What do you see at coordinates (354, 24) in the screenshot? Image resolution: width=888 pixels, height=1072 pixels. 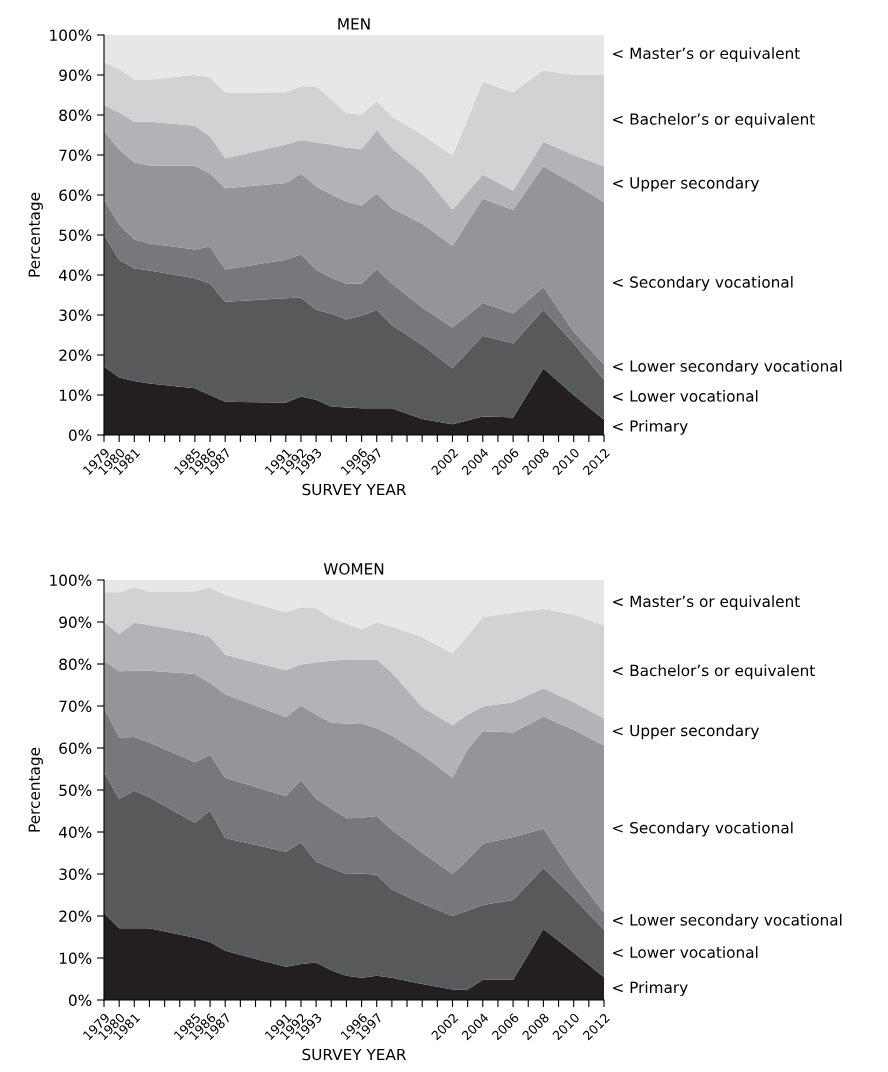 I see `chart-title: MEN` at bounding box center [354, 24].